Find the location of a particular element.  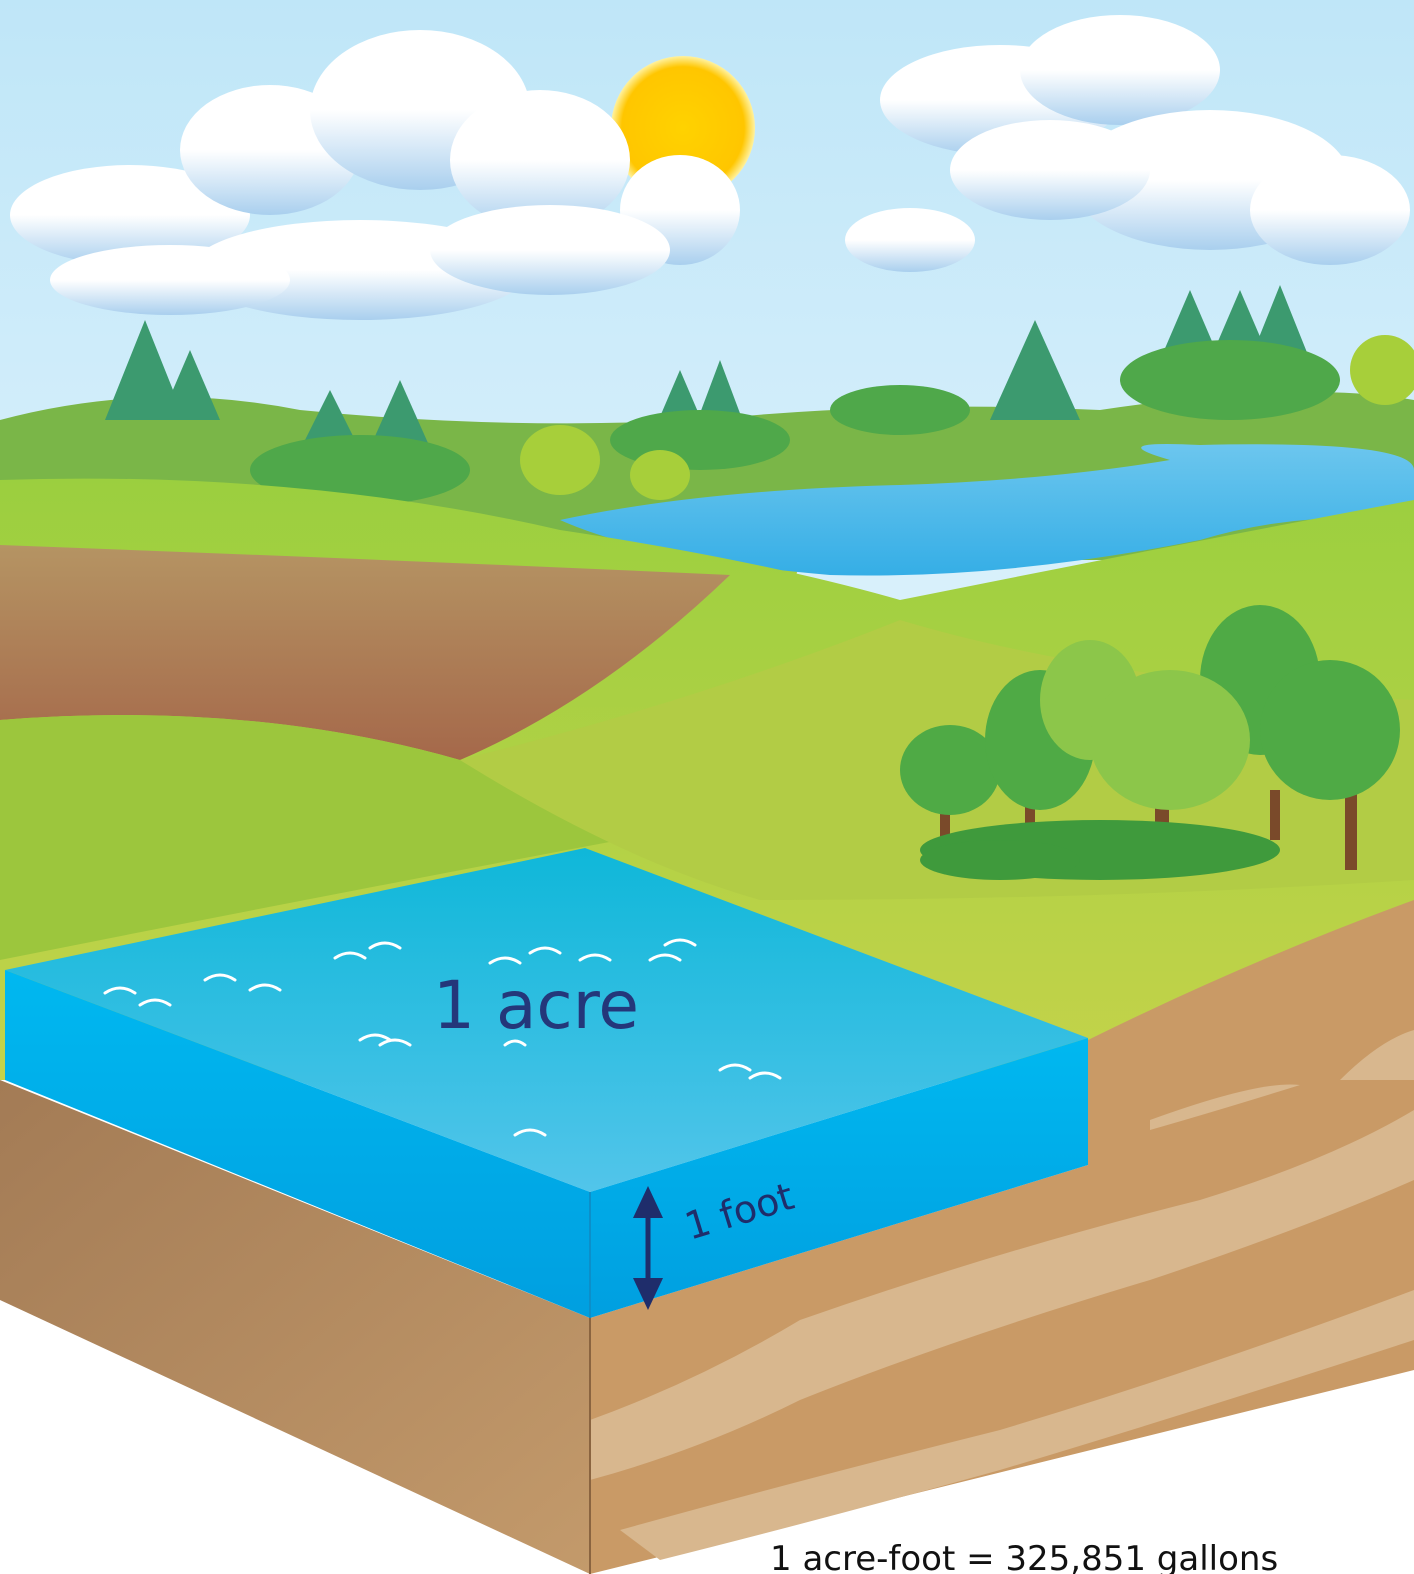

waves is located at coordinates (442, 1037).